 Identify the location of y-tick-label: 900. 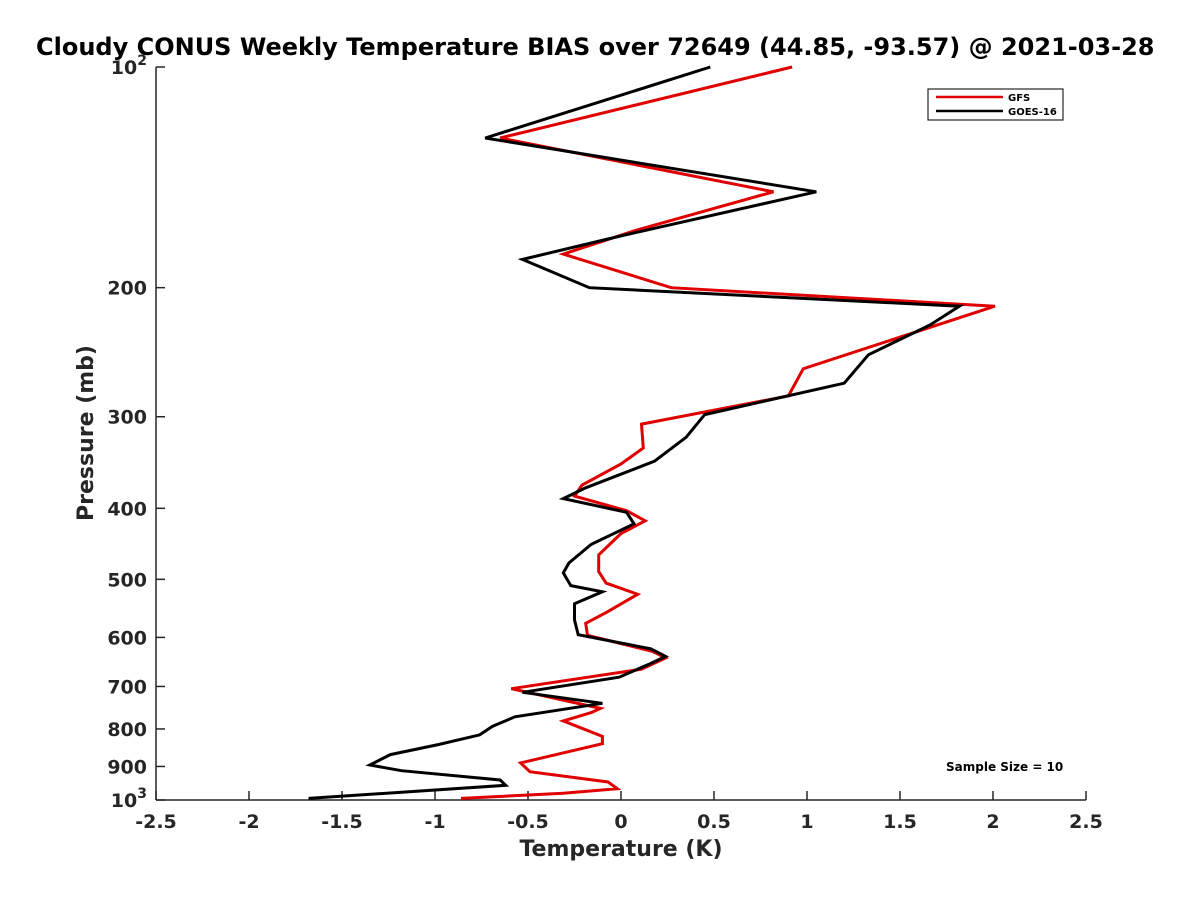
(127, 767).